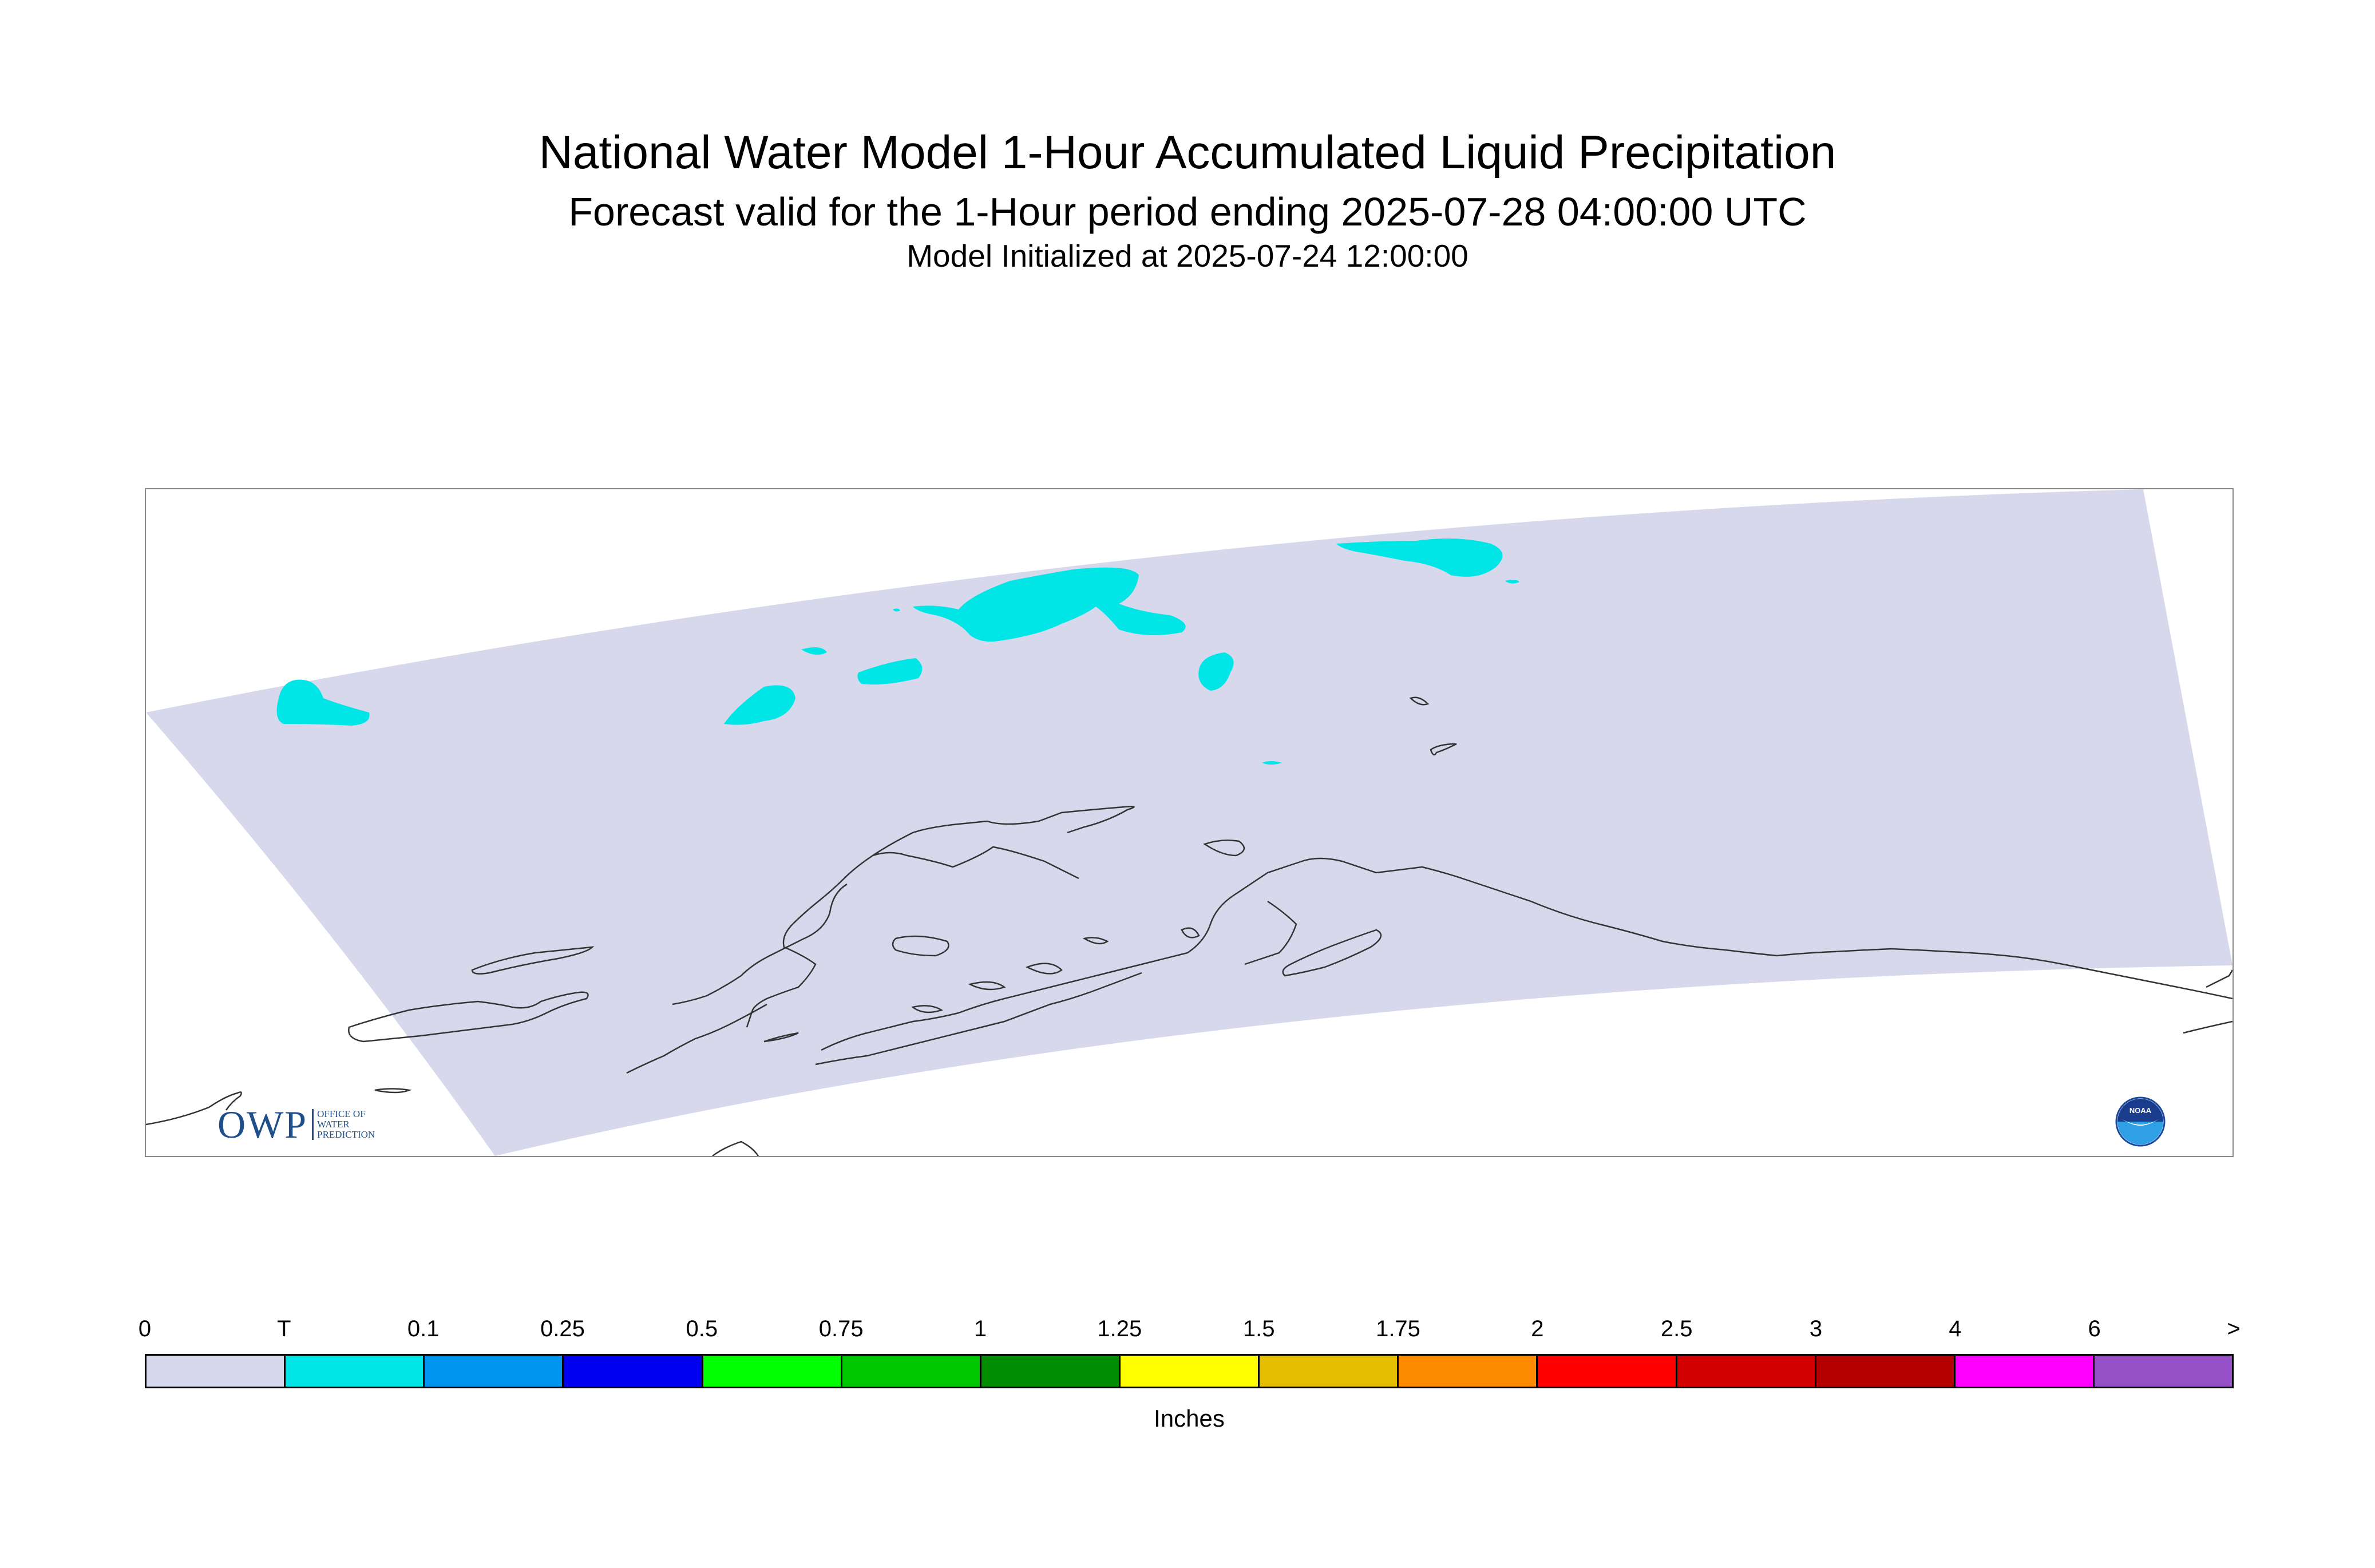  Describe the element at coordinates (735, 1148) in the screenshot. I see `coastline-bottom-mainland` at that location.